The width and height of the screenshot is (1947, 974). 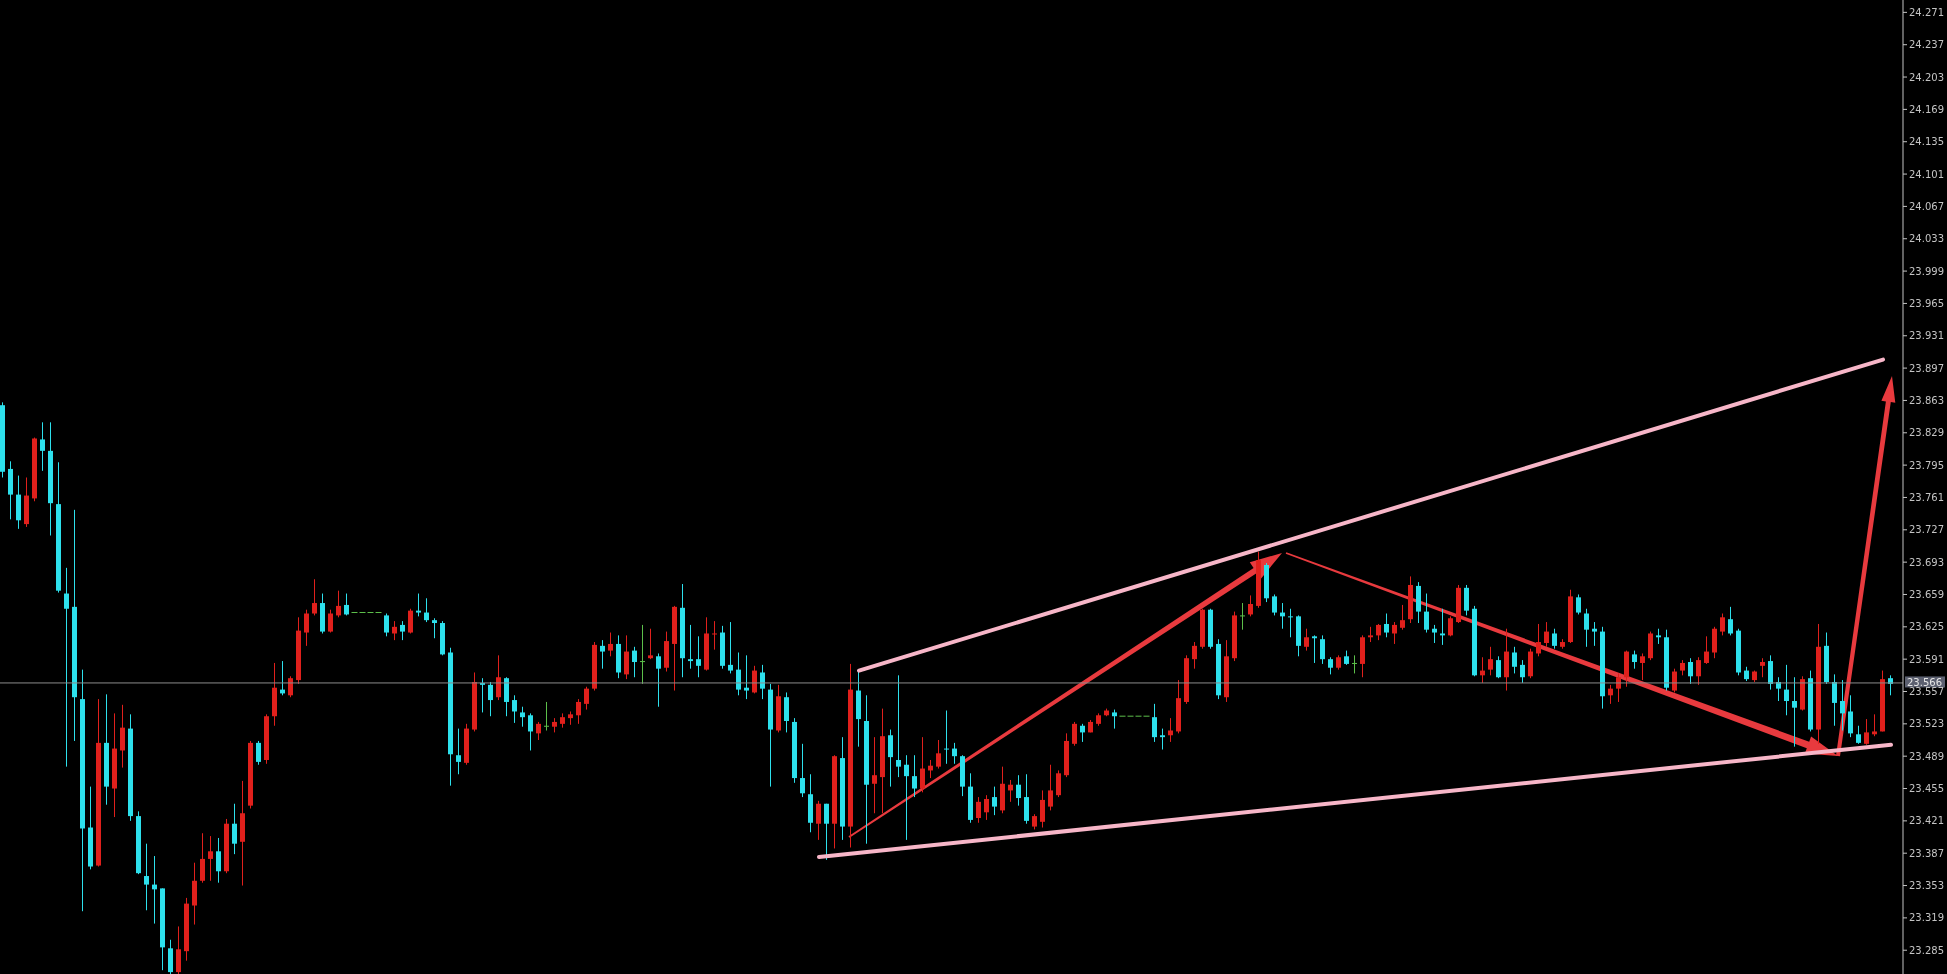 I want to click on y-tick-label: 23.761, so click(x=1926, y=498).